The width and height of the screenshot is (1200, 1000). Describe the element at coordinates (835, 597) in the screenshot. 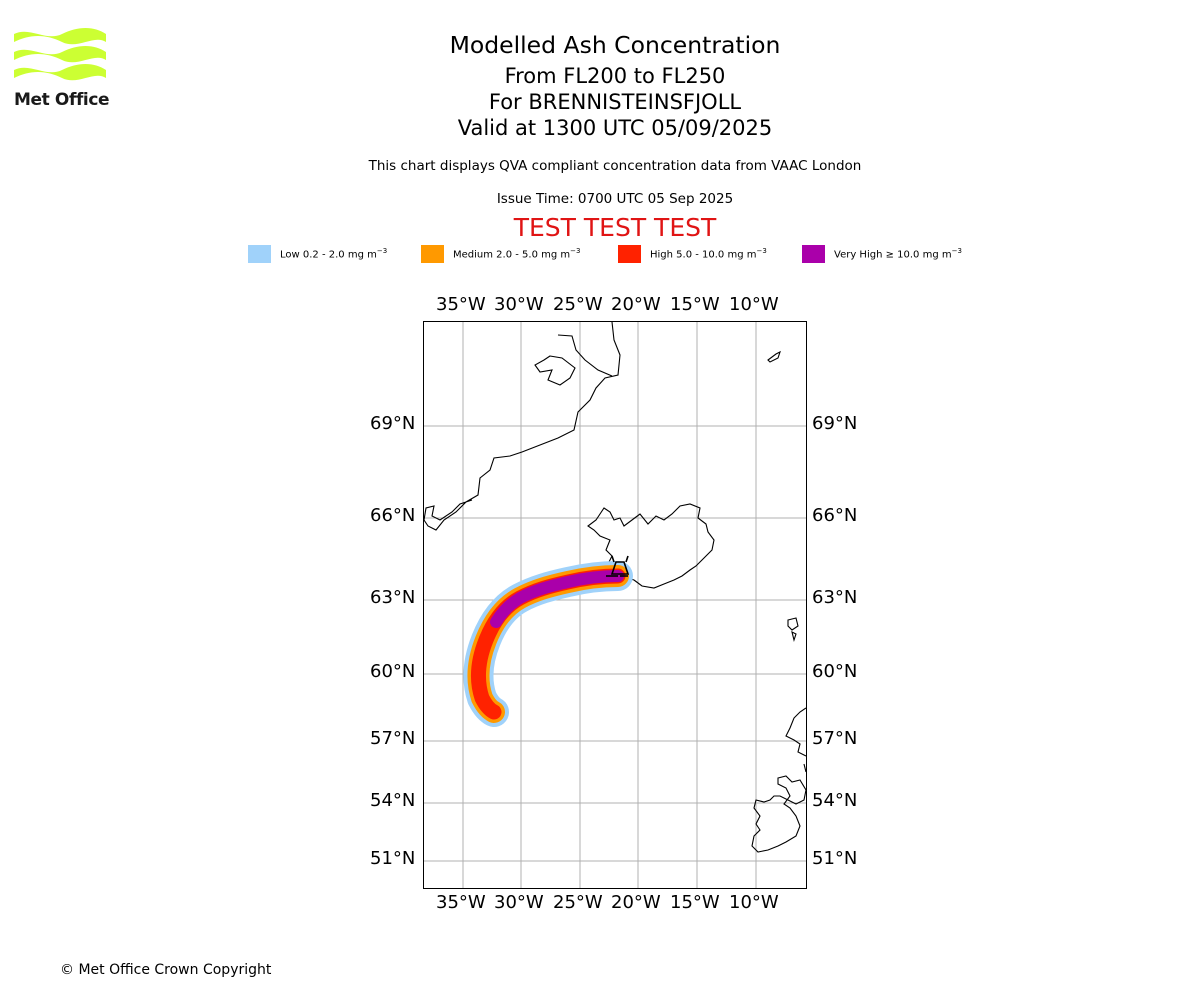

I see `lat-label-right: 63°N` at that location.